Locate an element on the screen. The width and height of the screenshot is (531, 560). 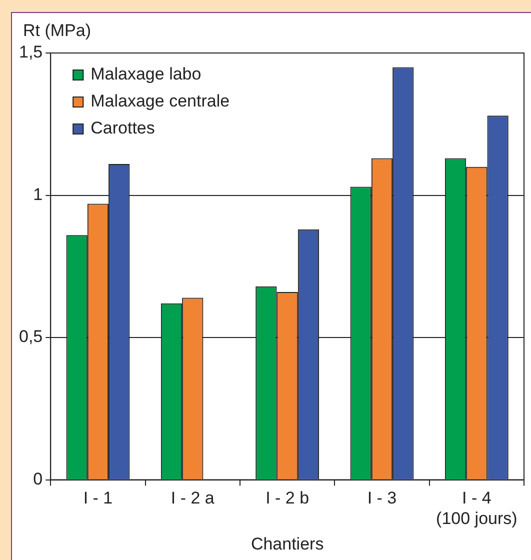
y-tick-label: 1 is located at coordinates (38, 194).